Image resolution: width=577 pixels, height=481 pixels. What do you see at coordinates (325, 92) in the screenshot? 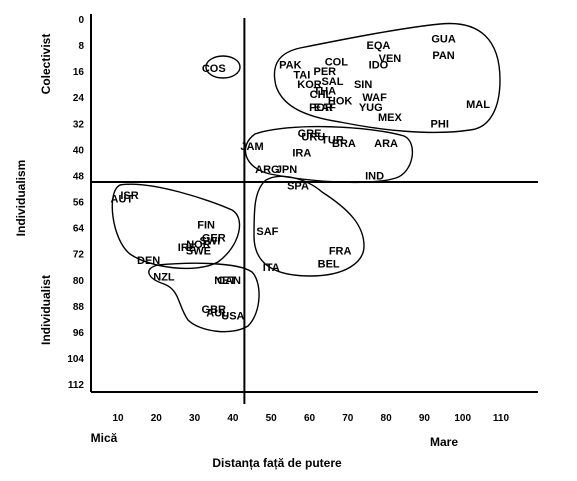
I see `country-point-tha: THA` at bounding box center [325, 92].